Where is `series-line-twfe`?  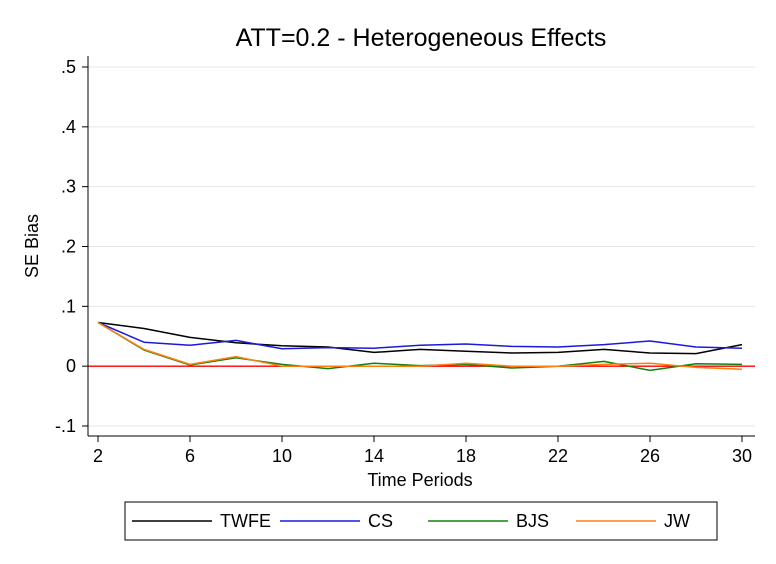
series-line-twfe is located at coordinates (420, 338).